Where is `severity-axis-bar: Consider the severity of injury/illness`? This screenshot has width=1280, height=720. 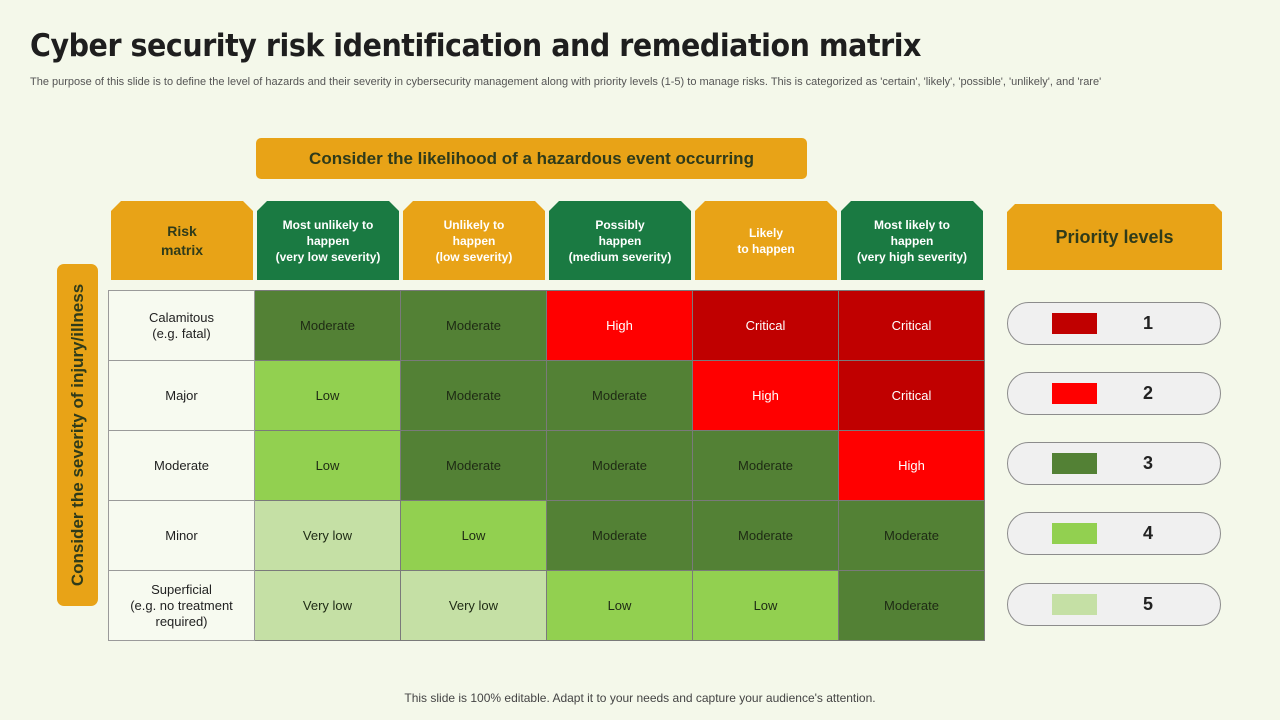
severity-axis-bar: Consider the severity of injury/illness is located at coordinates (77, 435).